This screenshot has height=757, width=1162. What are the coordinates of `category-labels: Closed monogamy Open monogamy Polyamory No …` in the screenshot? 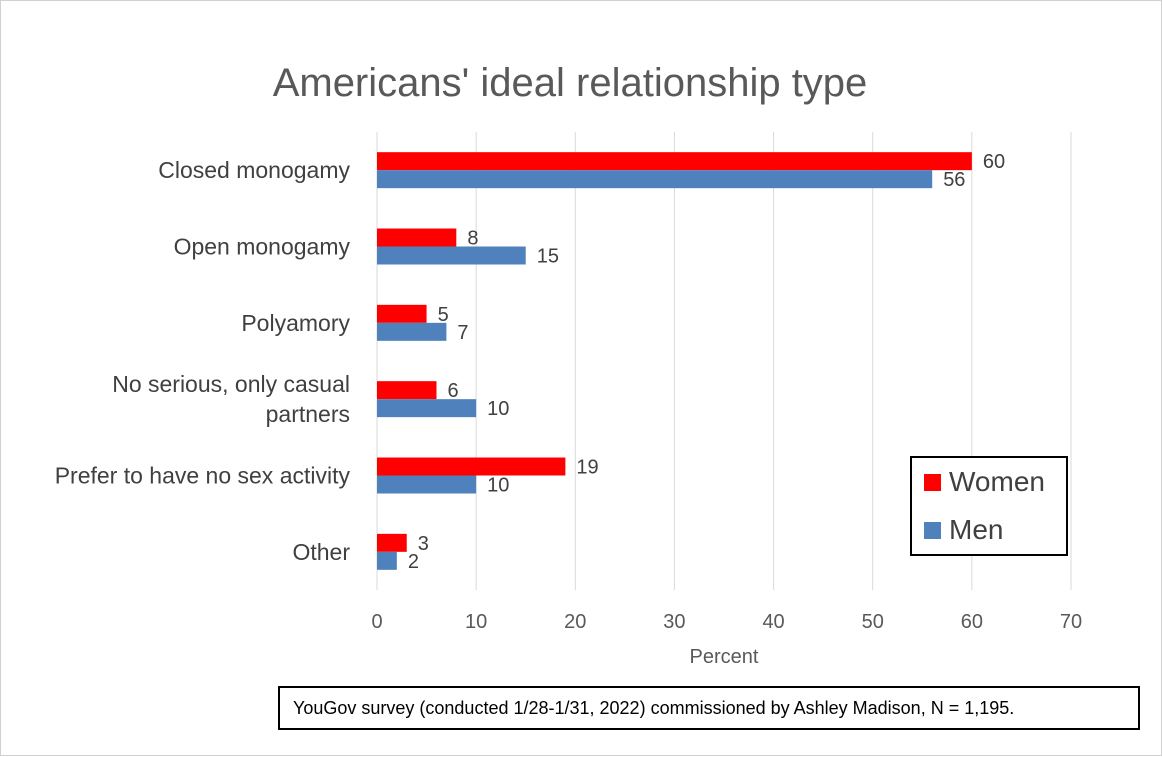 It's located at (203, 361).